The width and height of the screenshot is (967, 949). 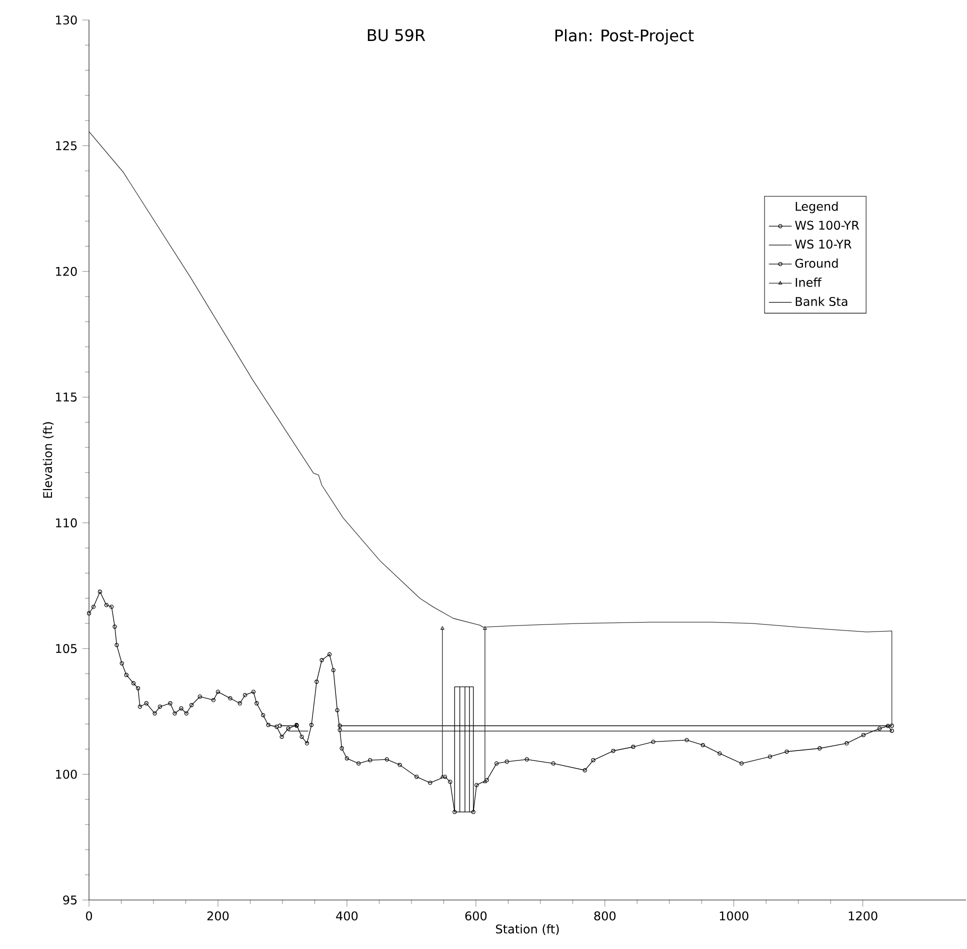 What do you see at coordinates (66, 649) in the screenshot?
I see `y-tick-label: 105` at bounding box center [66, 649].